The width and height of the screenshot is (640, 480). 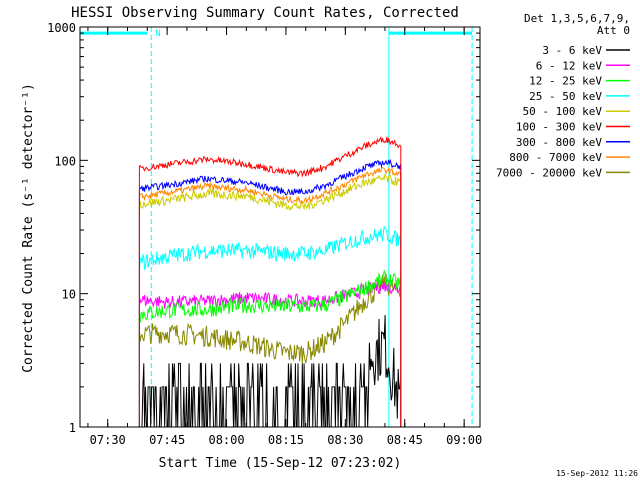 What do you see at coordinates (286, 440) in the screenshot?
I see `x-tick-label: 08:15` at bounding box center [286, 440].